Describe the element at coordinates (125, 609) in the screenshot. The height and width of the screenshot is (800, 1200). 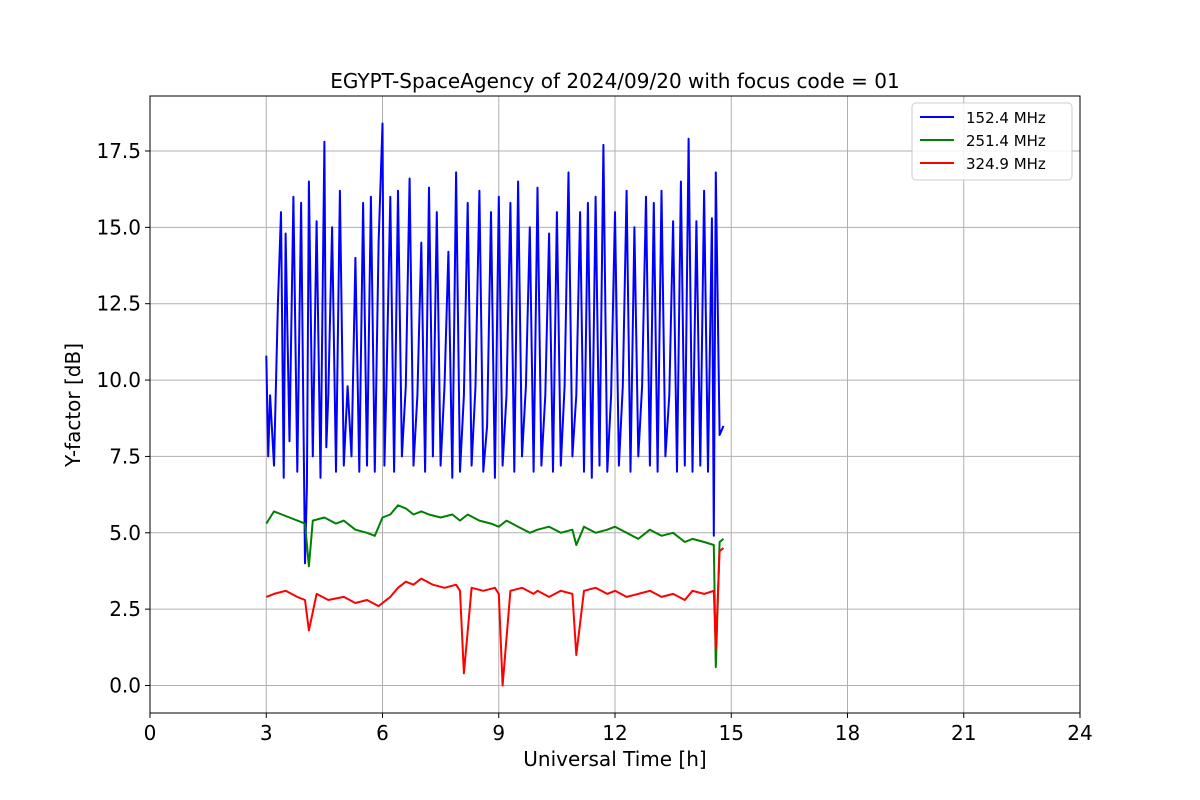
I see `y-tick-label: 2.5` at that location.